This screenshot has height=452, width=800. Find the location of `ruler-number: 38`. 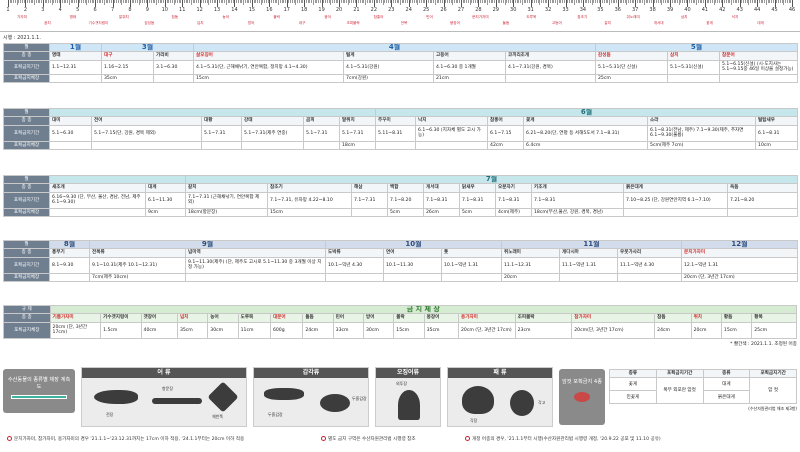

ruler-number: 38 is located at coordinates (652, 10).